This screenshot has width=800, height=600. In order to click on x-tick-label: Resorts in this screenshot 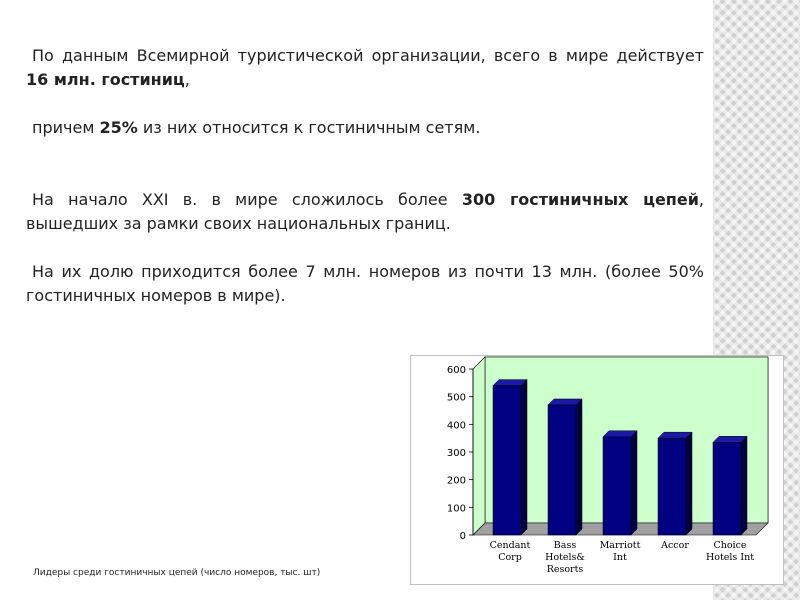, I will do `click(565, 569)`.